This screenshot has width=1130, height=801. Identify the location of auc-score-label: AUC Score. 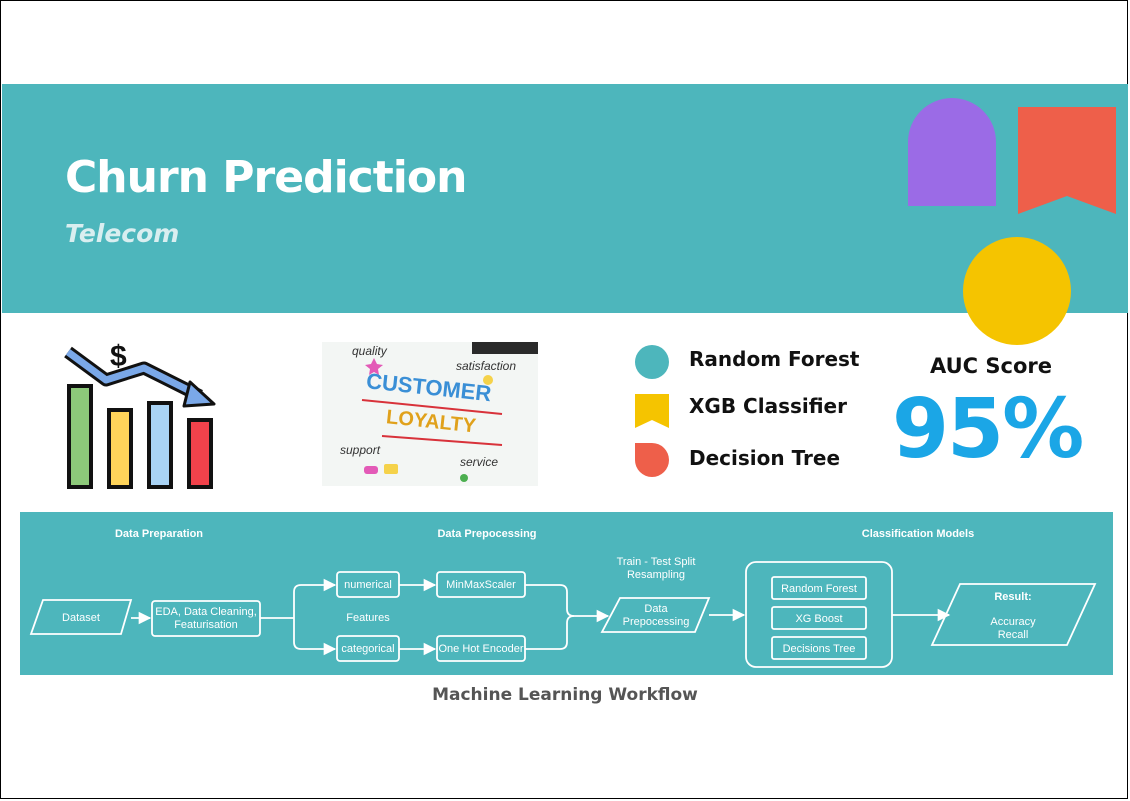
(991, 366).